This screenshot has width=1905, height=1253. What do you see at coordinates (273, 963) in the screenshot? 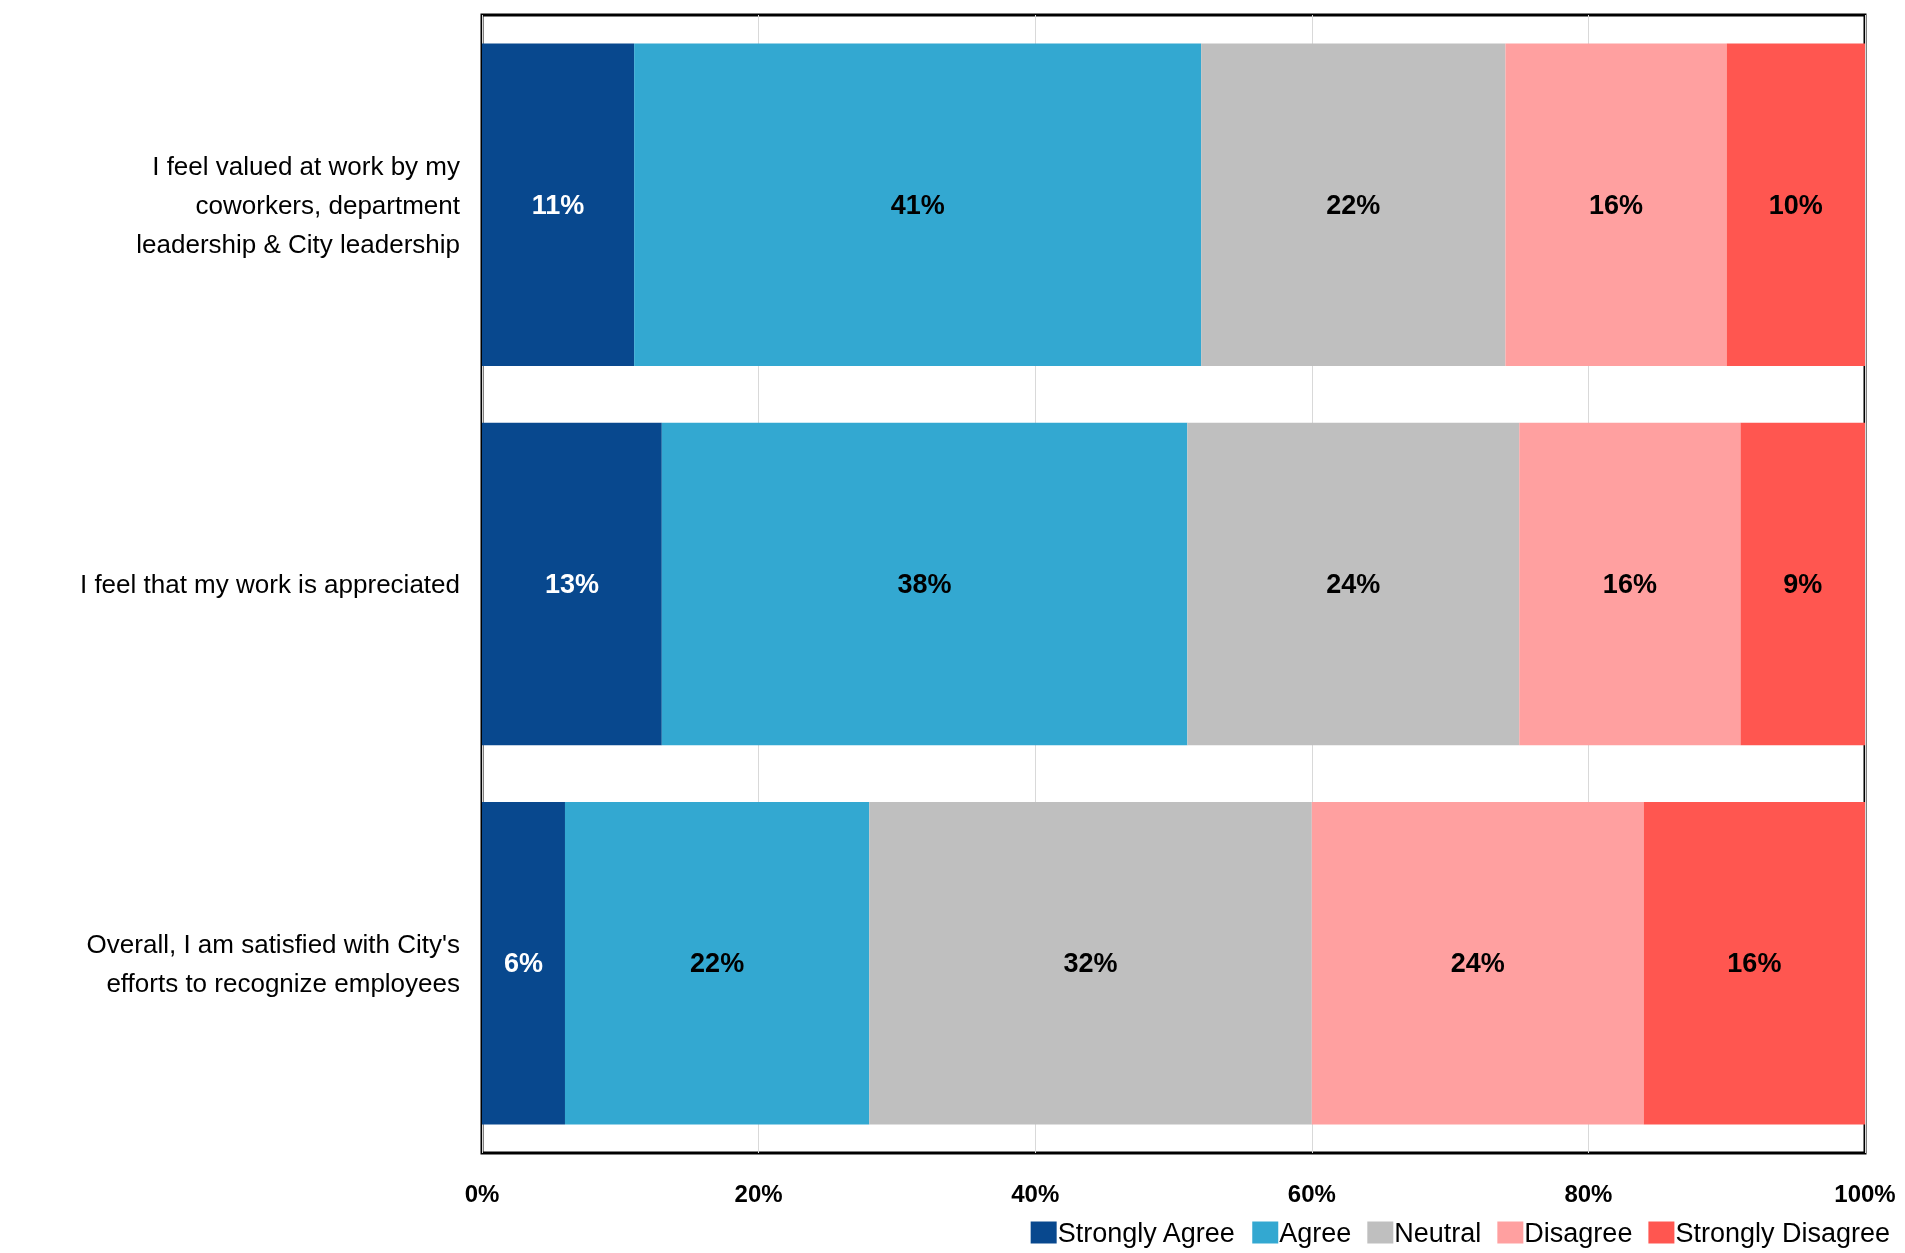
I see `y-tick-label: Overall, I am satisfied with City's efforts to recognize employees` at bounding box center [273, 963].